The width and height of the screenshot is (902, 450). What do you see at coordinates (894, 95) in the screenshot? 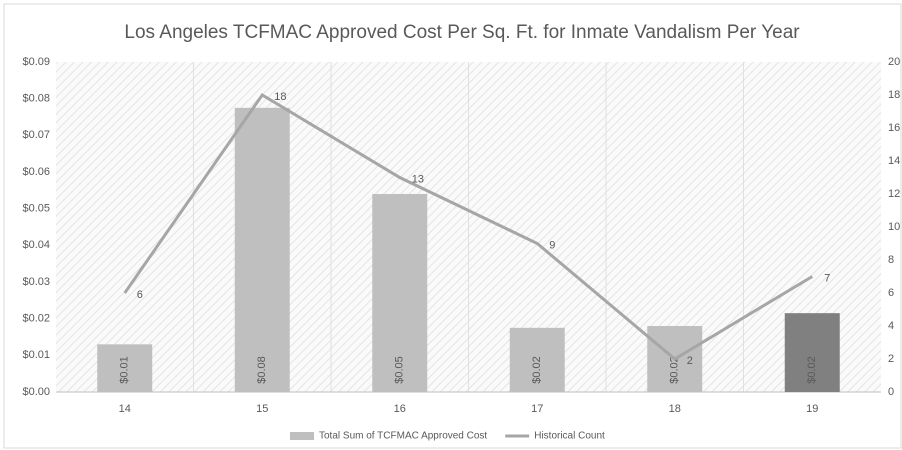
I see `y2-tick-label: 18` at bounding box center [894, 95].